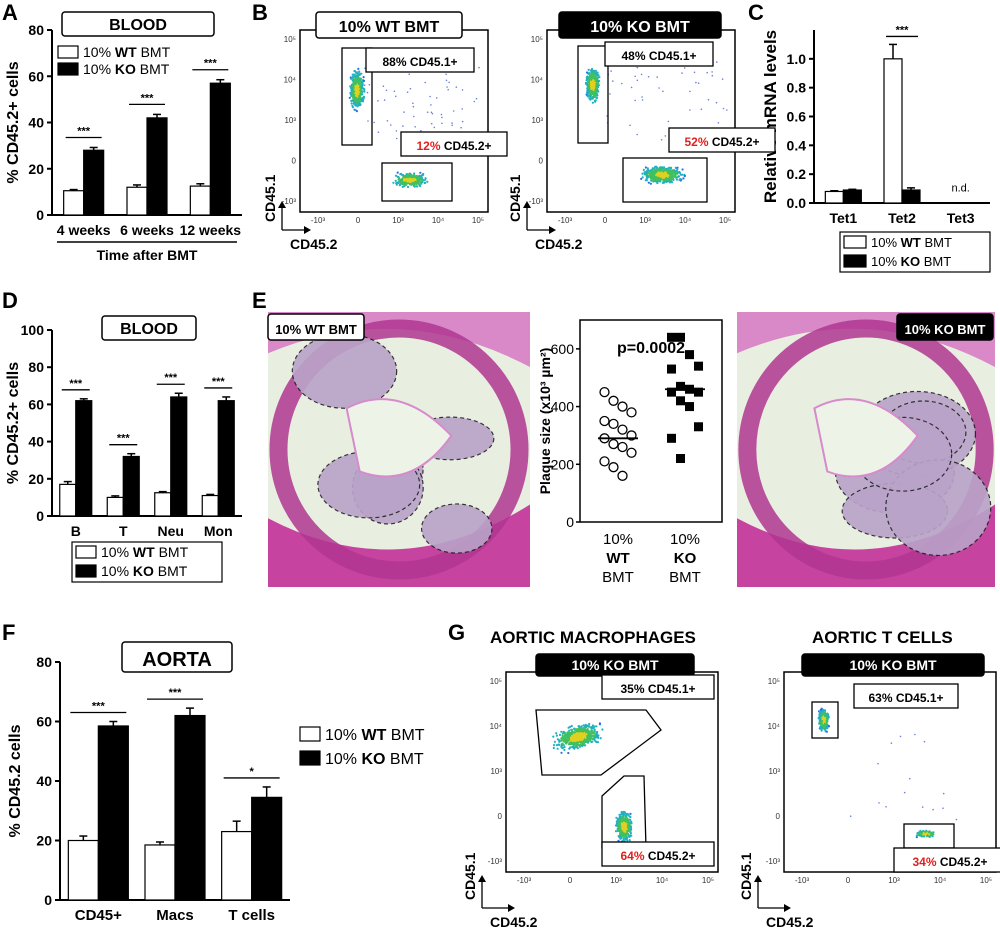 This screenshot has height=931, width=1000. Describe the element at coordinates (631, 452) in the screenshot. I see `data-point-wt` at that location.